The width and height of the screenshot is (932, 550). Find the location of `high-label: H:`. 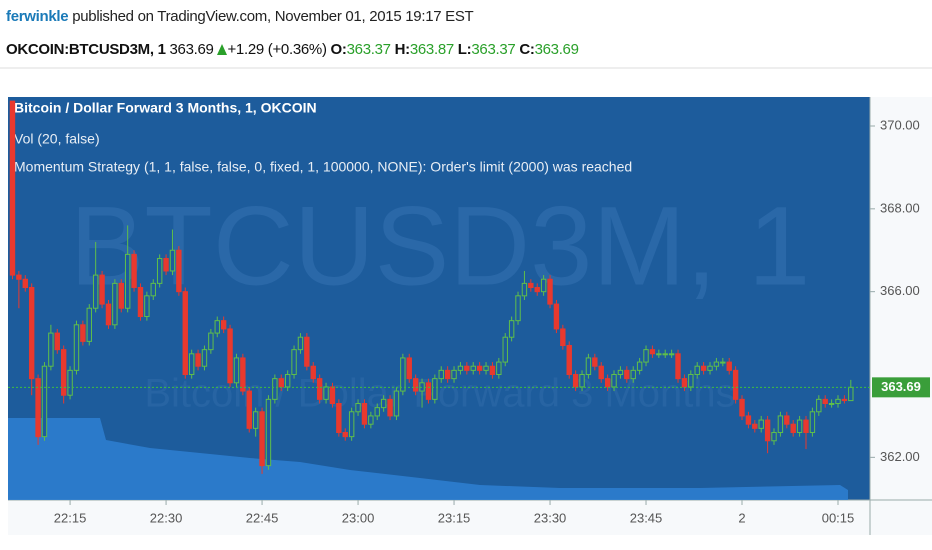

high-label: H: is located at coordinates (402, 49).